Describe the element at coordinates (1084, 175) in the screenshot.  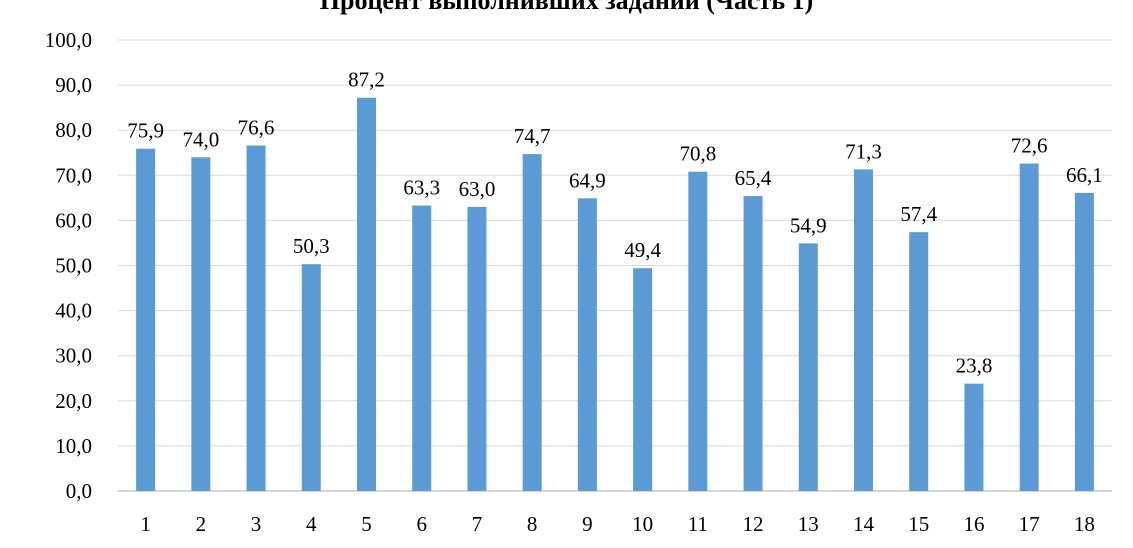
I see `data-label: 66,1` at that location.